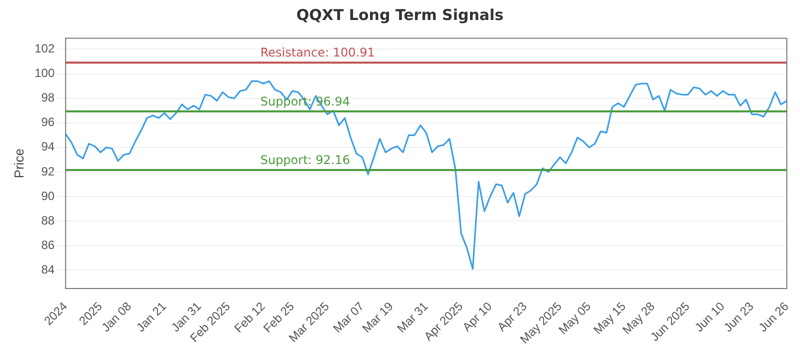  I want to click on y-tick-label: 96, so click(48, 122).